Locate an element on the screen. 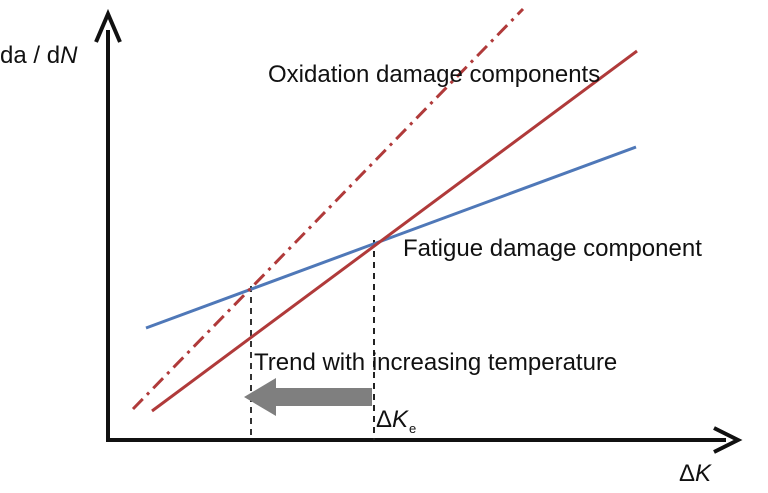  y-label-da: da is located at coordinates (13, 55).